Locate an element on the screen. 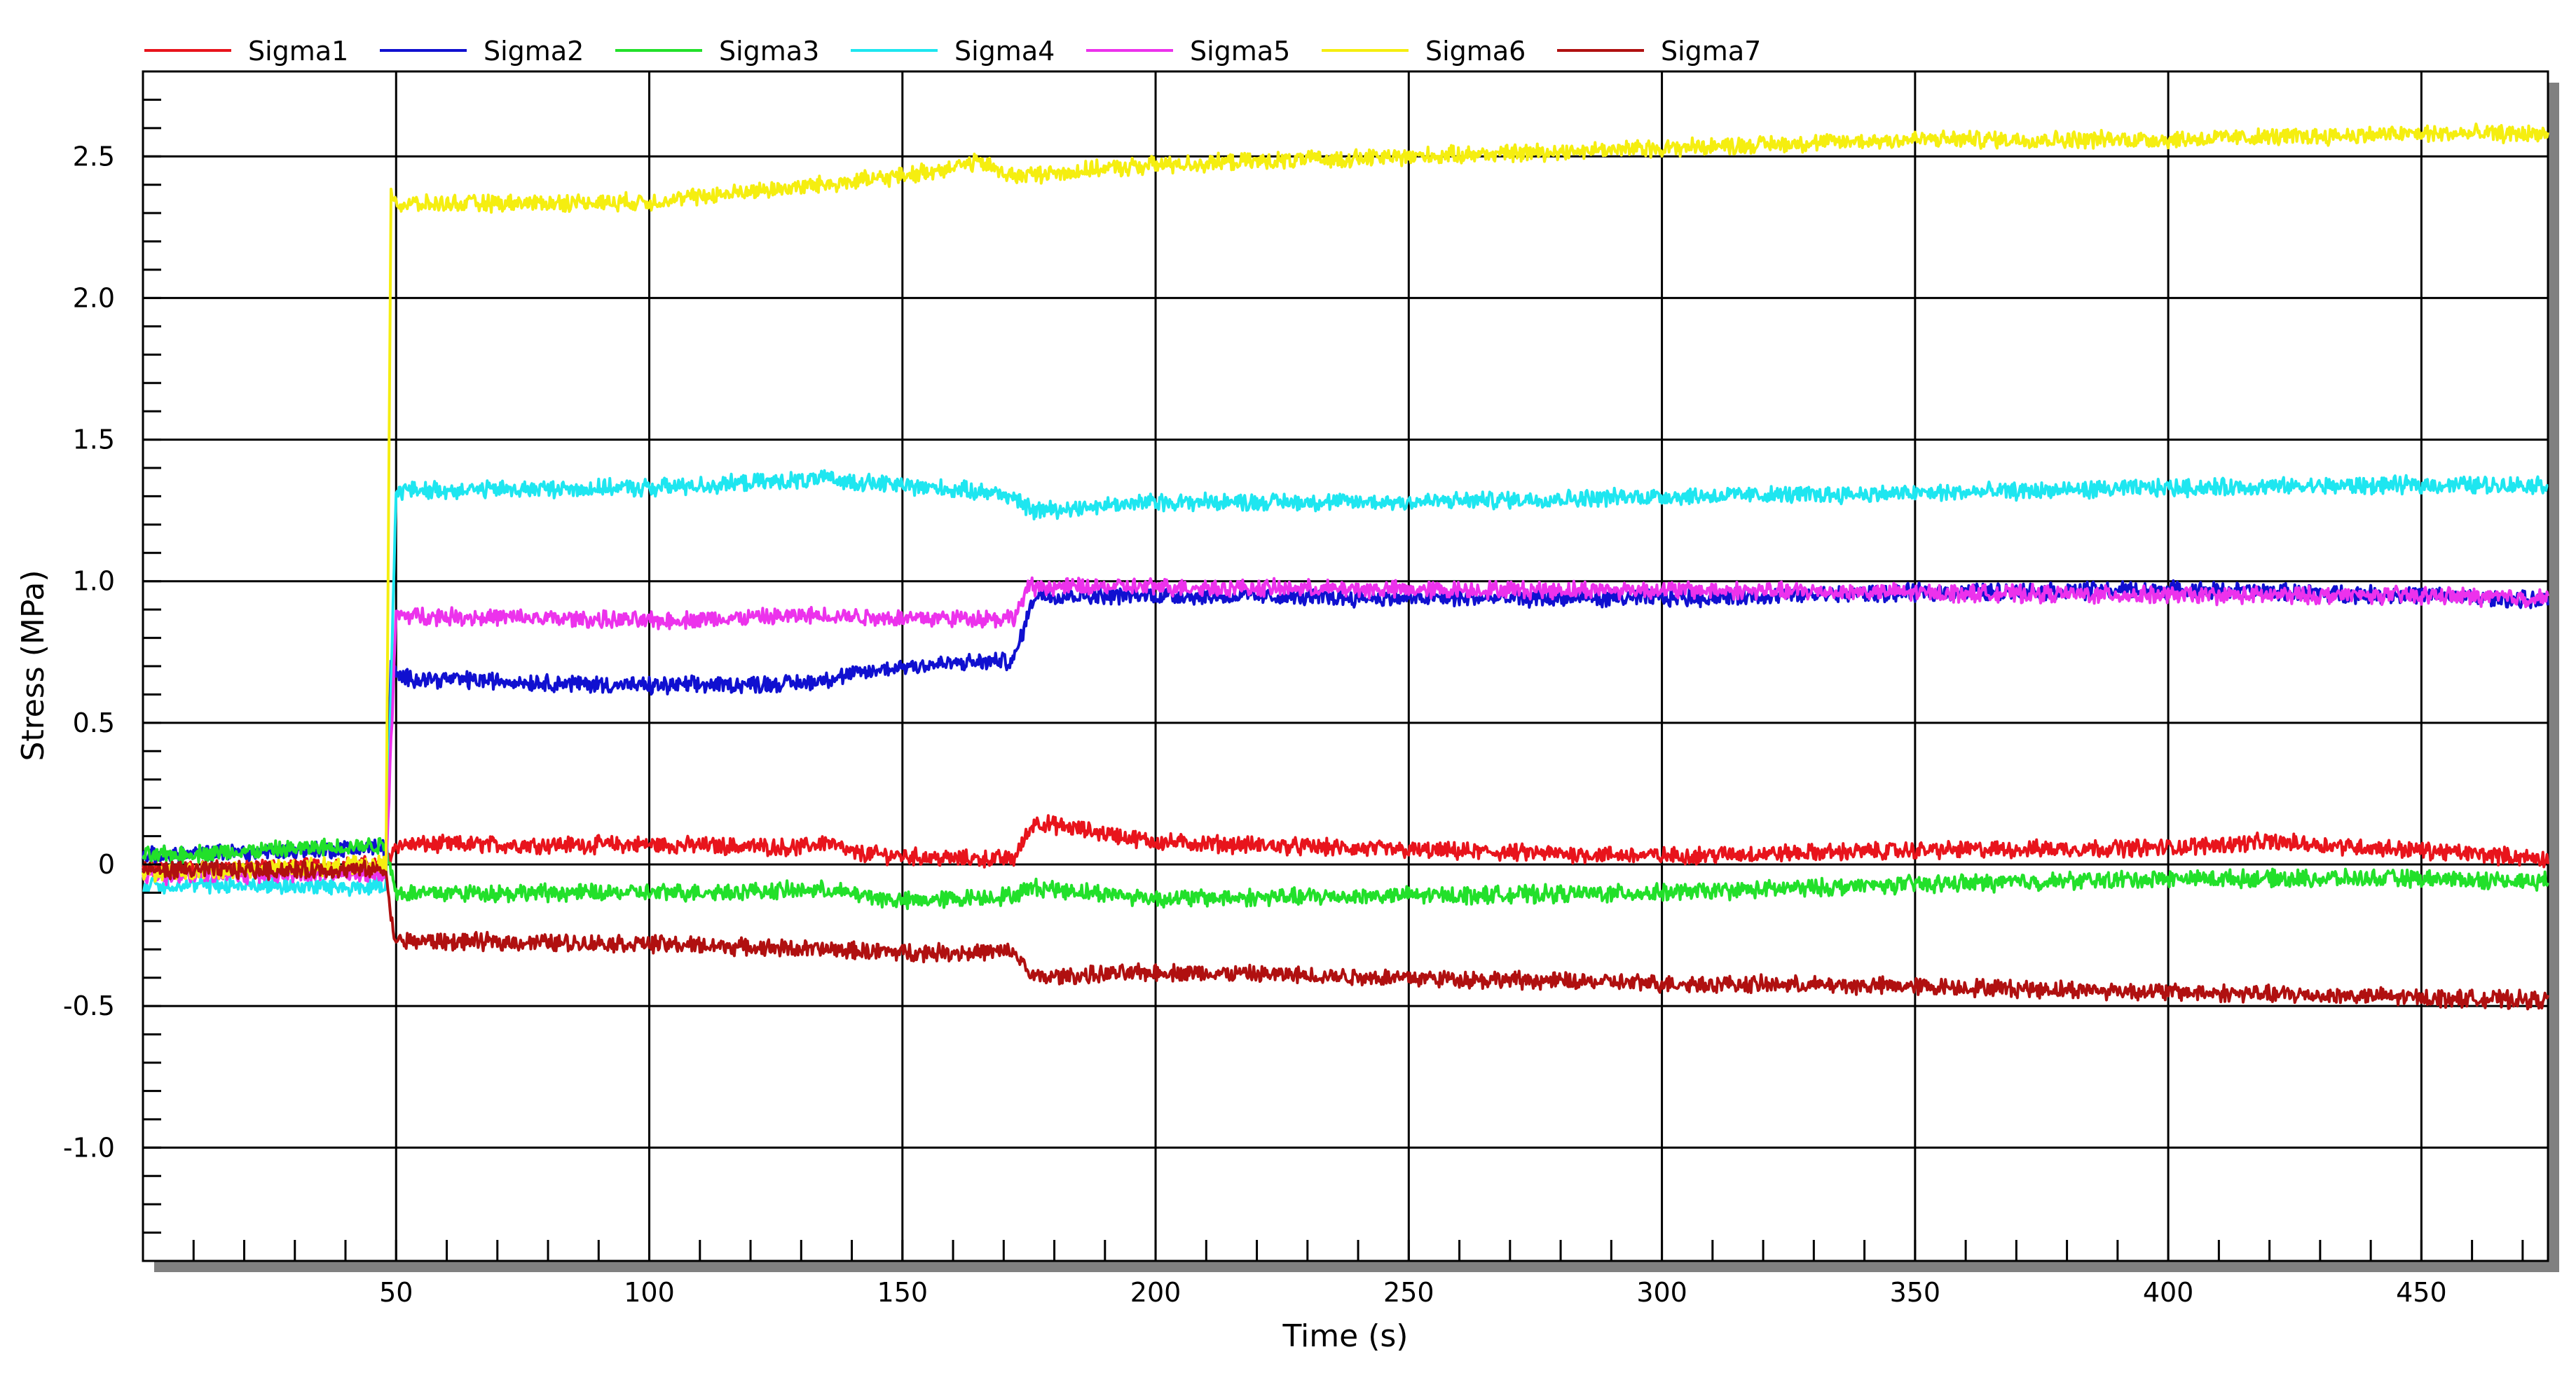  x-axis-label: Time (s) is located at coordinates (1346, 1336).